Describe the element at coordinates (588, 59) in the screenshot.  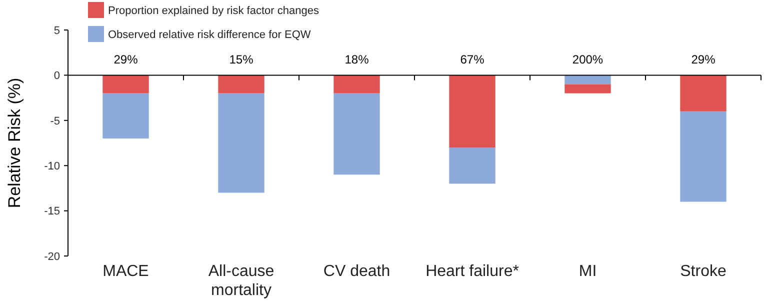
I see `annotation: 200%` at that location.